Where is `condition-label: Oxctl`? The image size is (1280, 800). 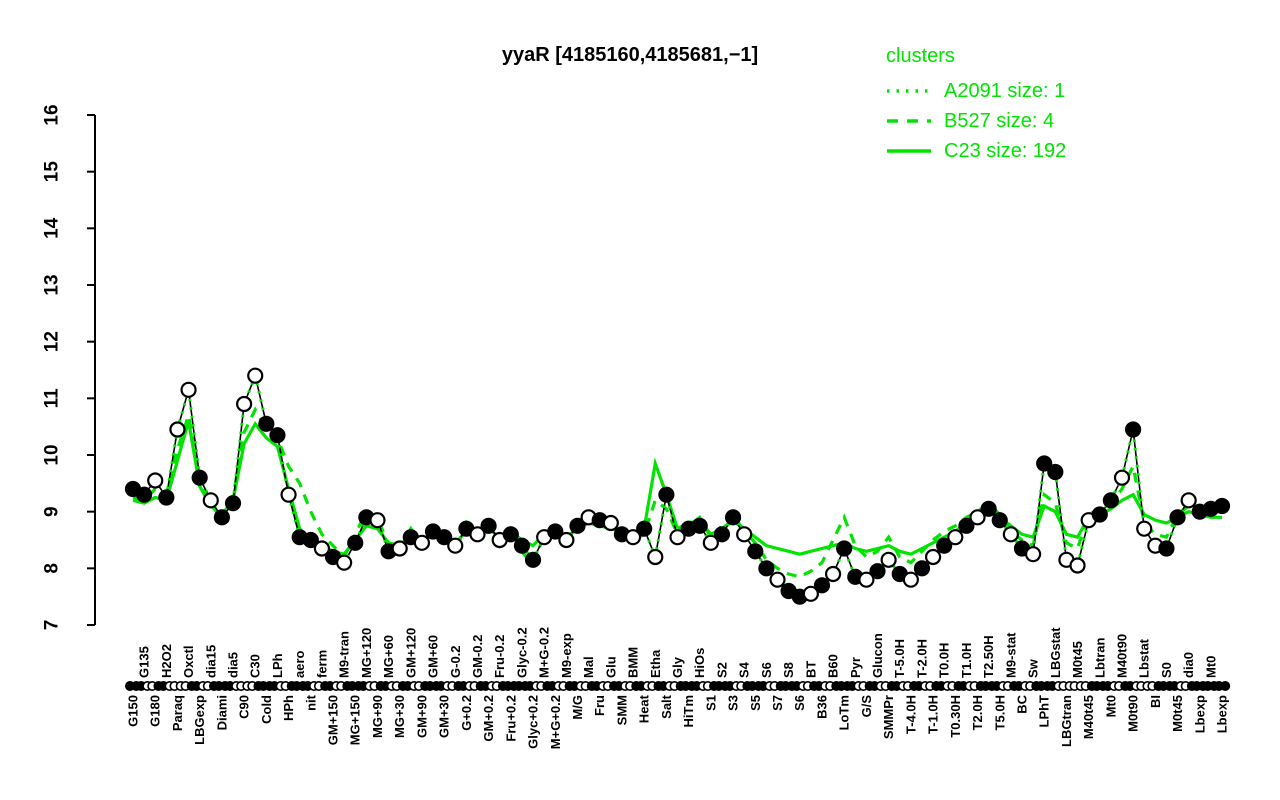
condition-label: Oxctl is located at coordinates (188, 661).